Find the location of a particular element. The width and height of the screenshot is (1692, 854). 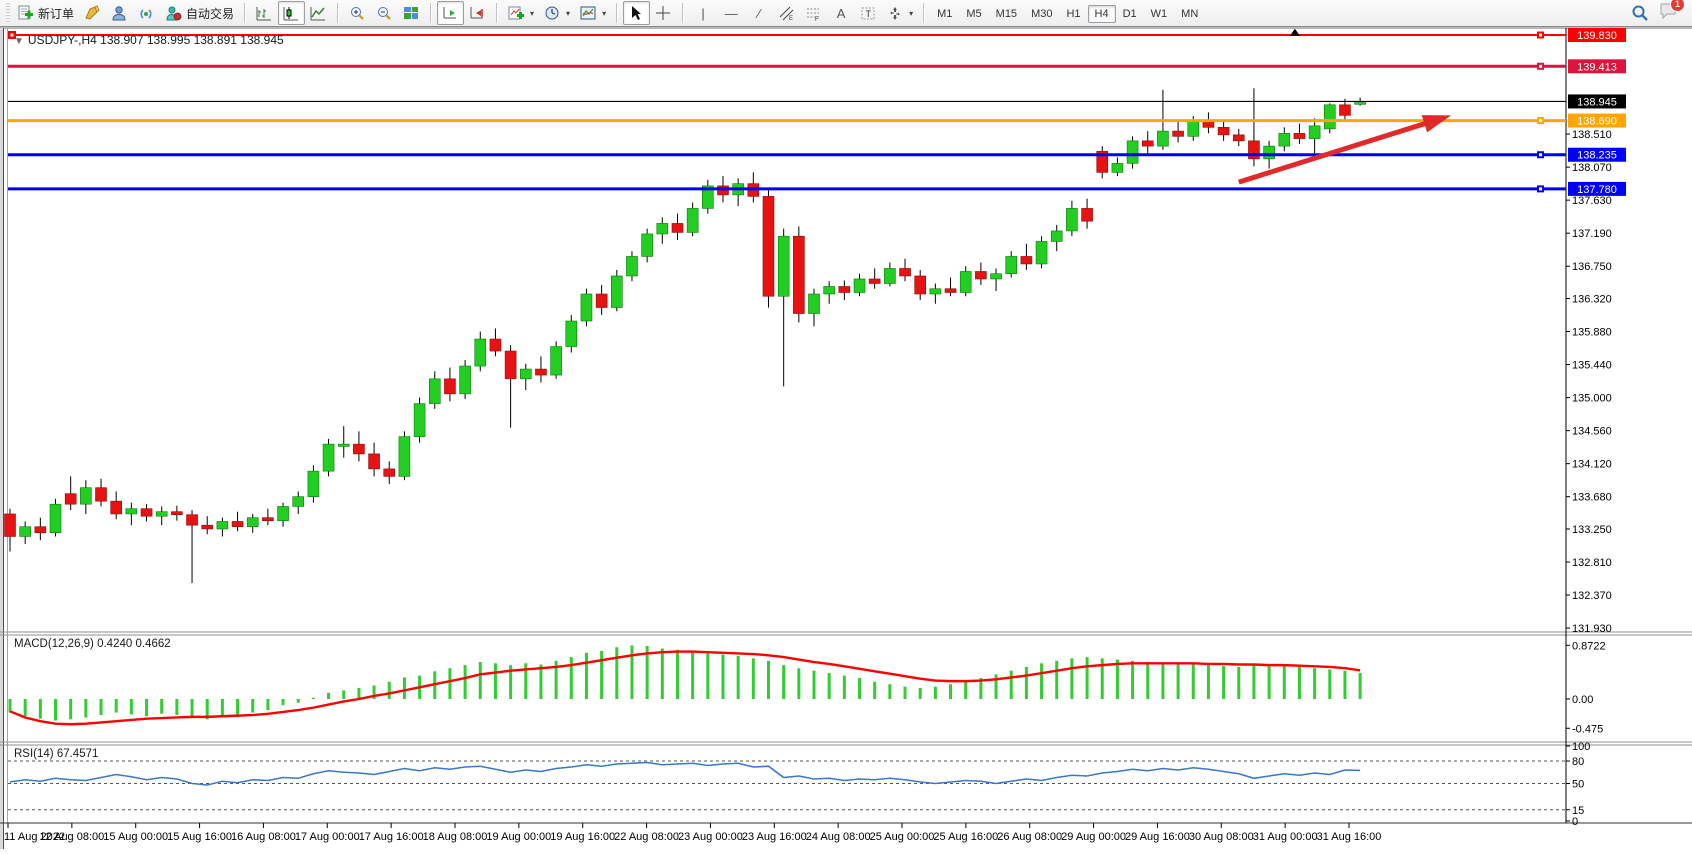

signal-button is located at coordinates (146, 13).